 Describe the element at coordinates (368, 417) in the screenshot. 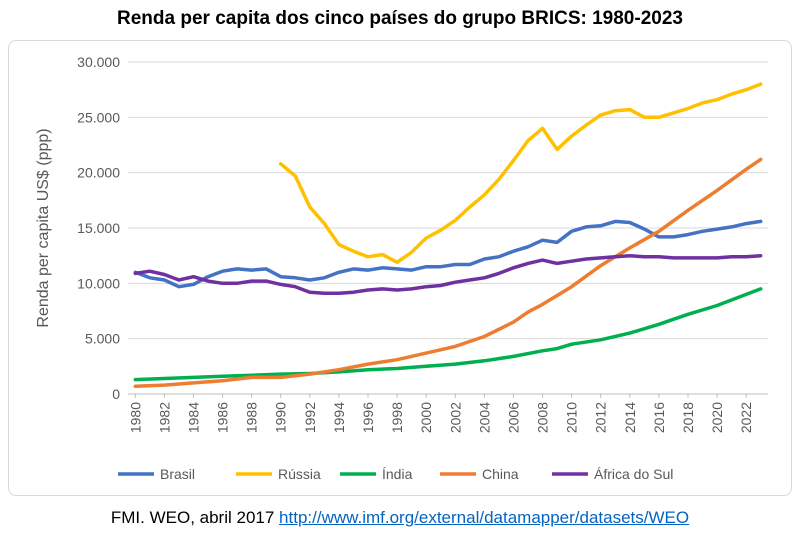

I see `x-tick-label: 1996` at that location.